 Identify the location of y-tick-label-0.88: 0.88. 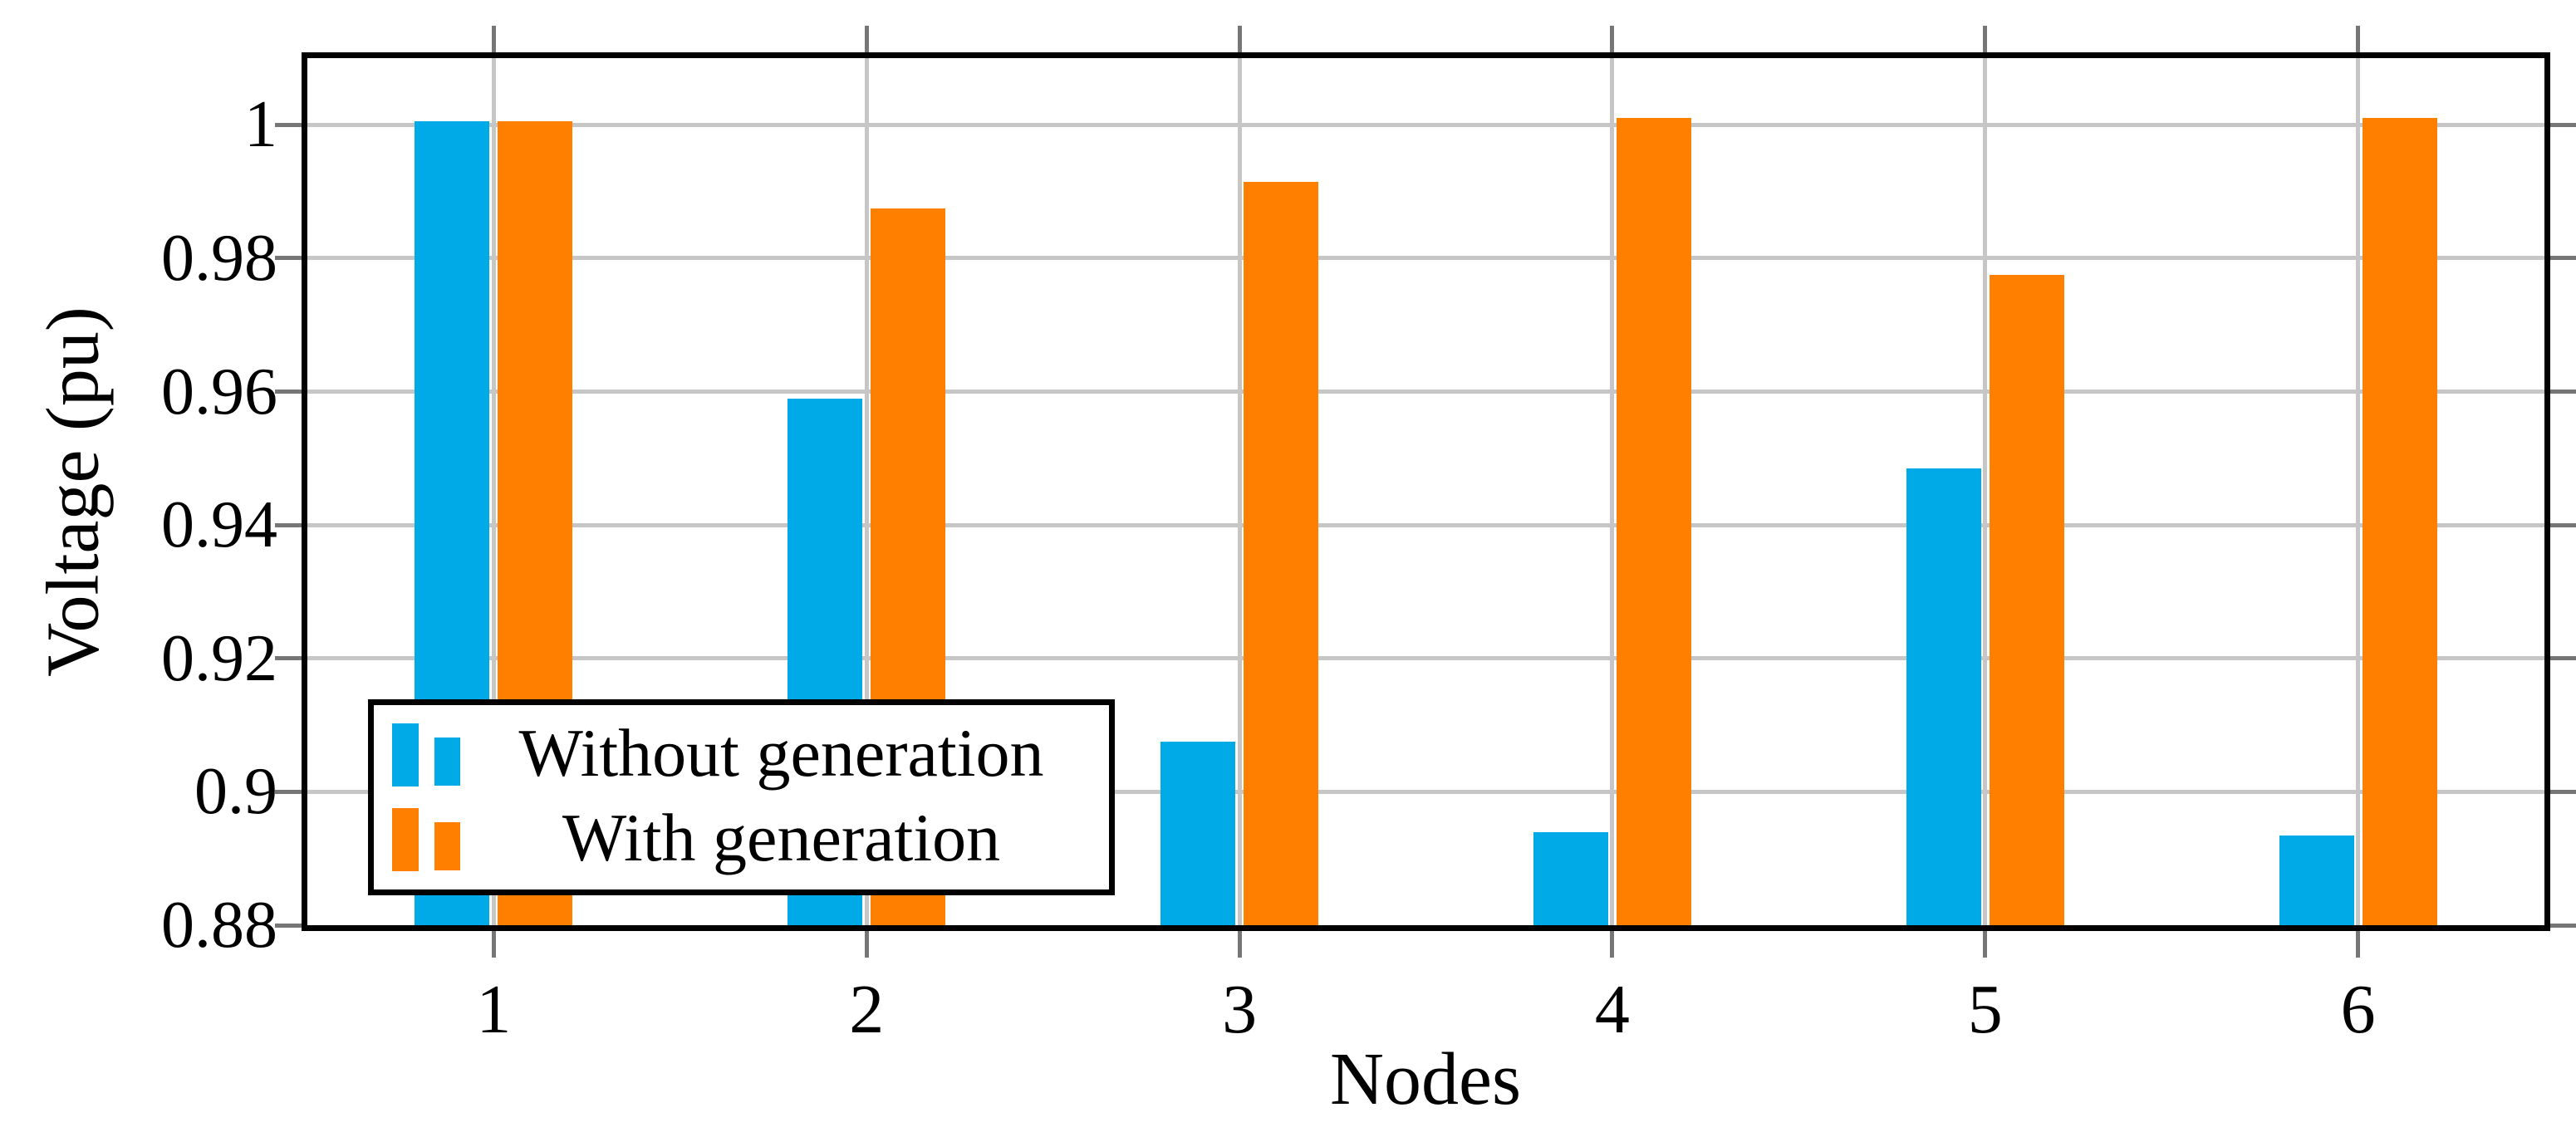
(219, 925).